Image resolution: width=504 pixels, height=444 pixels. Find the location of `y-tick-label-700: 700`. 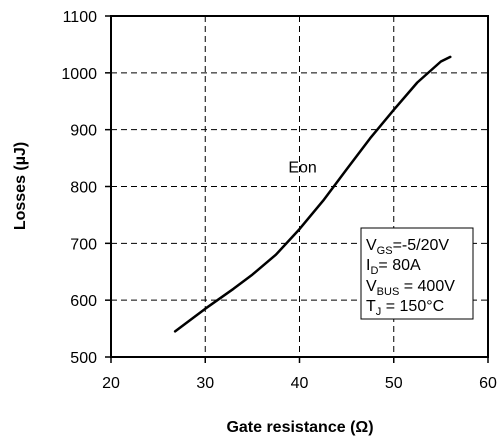

y-tick-label-700: 700 is located at coordinates (83, 244).